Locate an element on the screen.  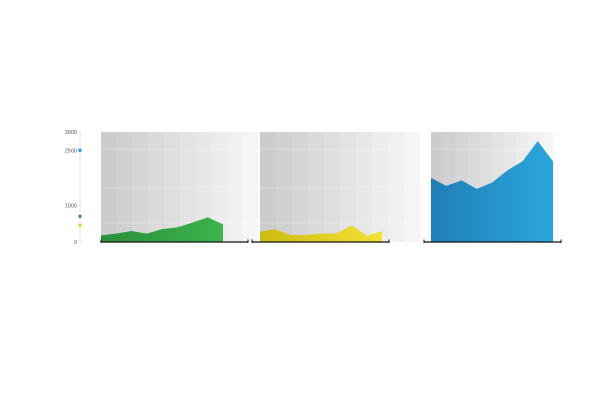
y-tick-label: 0 is located at coordinates (75, 243).